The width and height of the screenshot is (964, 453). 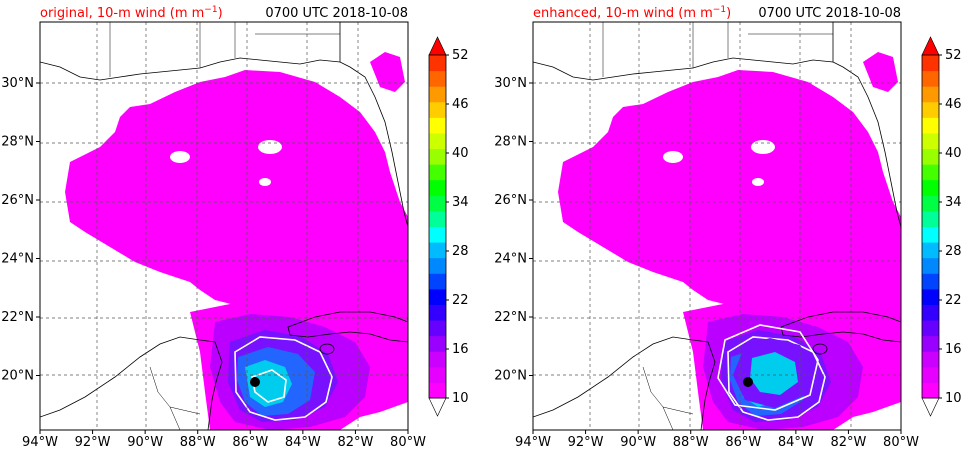 I want to click on y-tick-label: 22°N, so click(x=17, y=317).